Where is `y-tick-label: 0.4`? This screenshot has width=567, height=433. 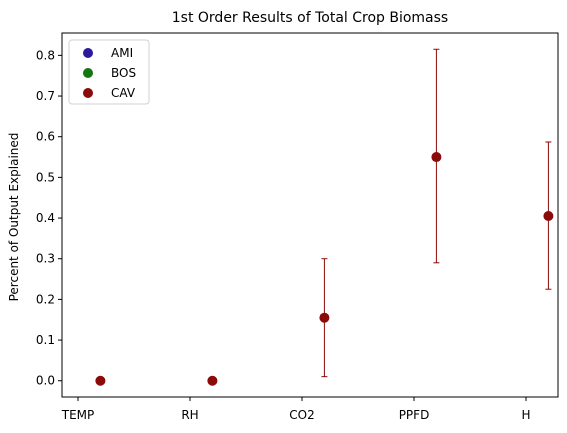 y-tick-label: 0.4 is located at coordinates (45, 218).